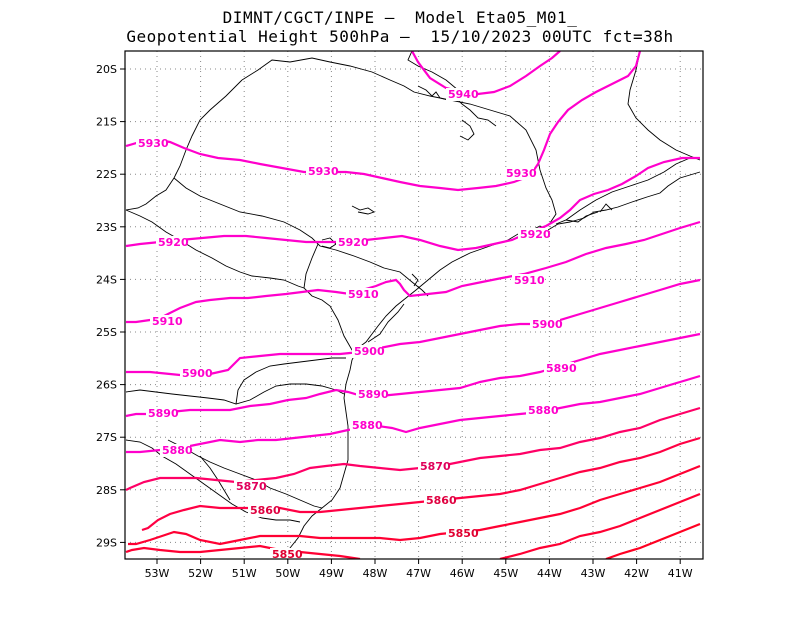  I want to click on baia-guanabara, so click(606, 208).